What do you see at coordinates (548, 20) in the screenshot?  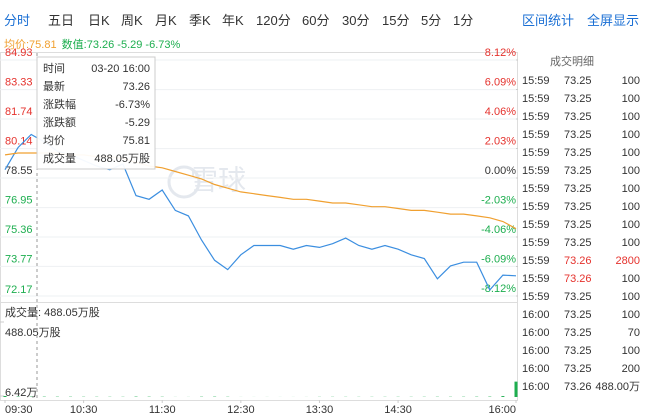 I see `action-link: 区间统计` at bounding box center [548, 20].